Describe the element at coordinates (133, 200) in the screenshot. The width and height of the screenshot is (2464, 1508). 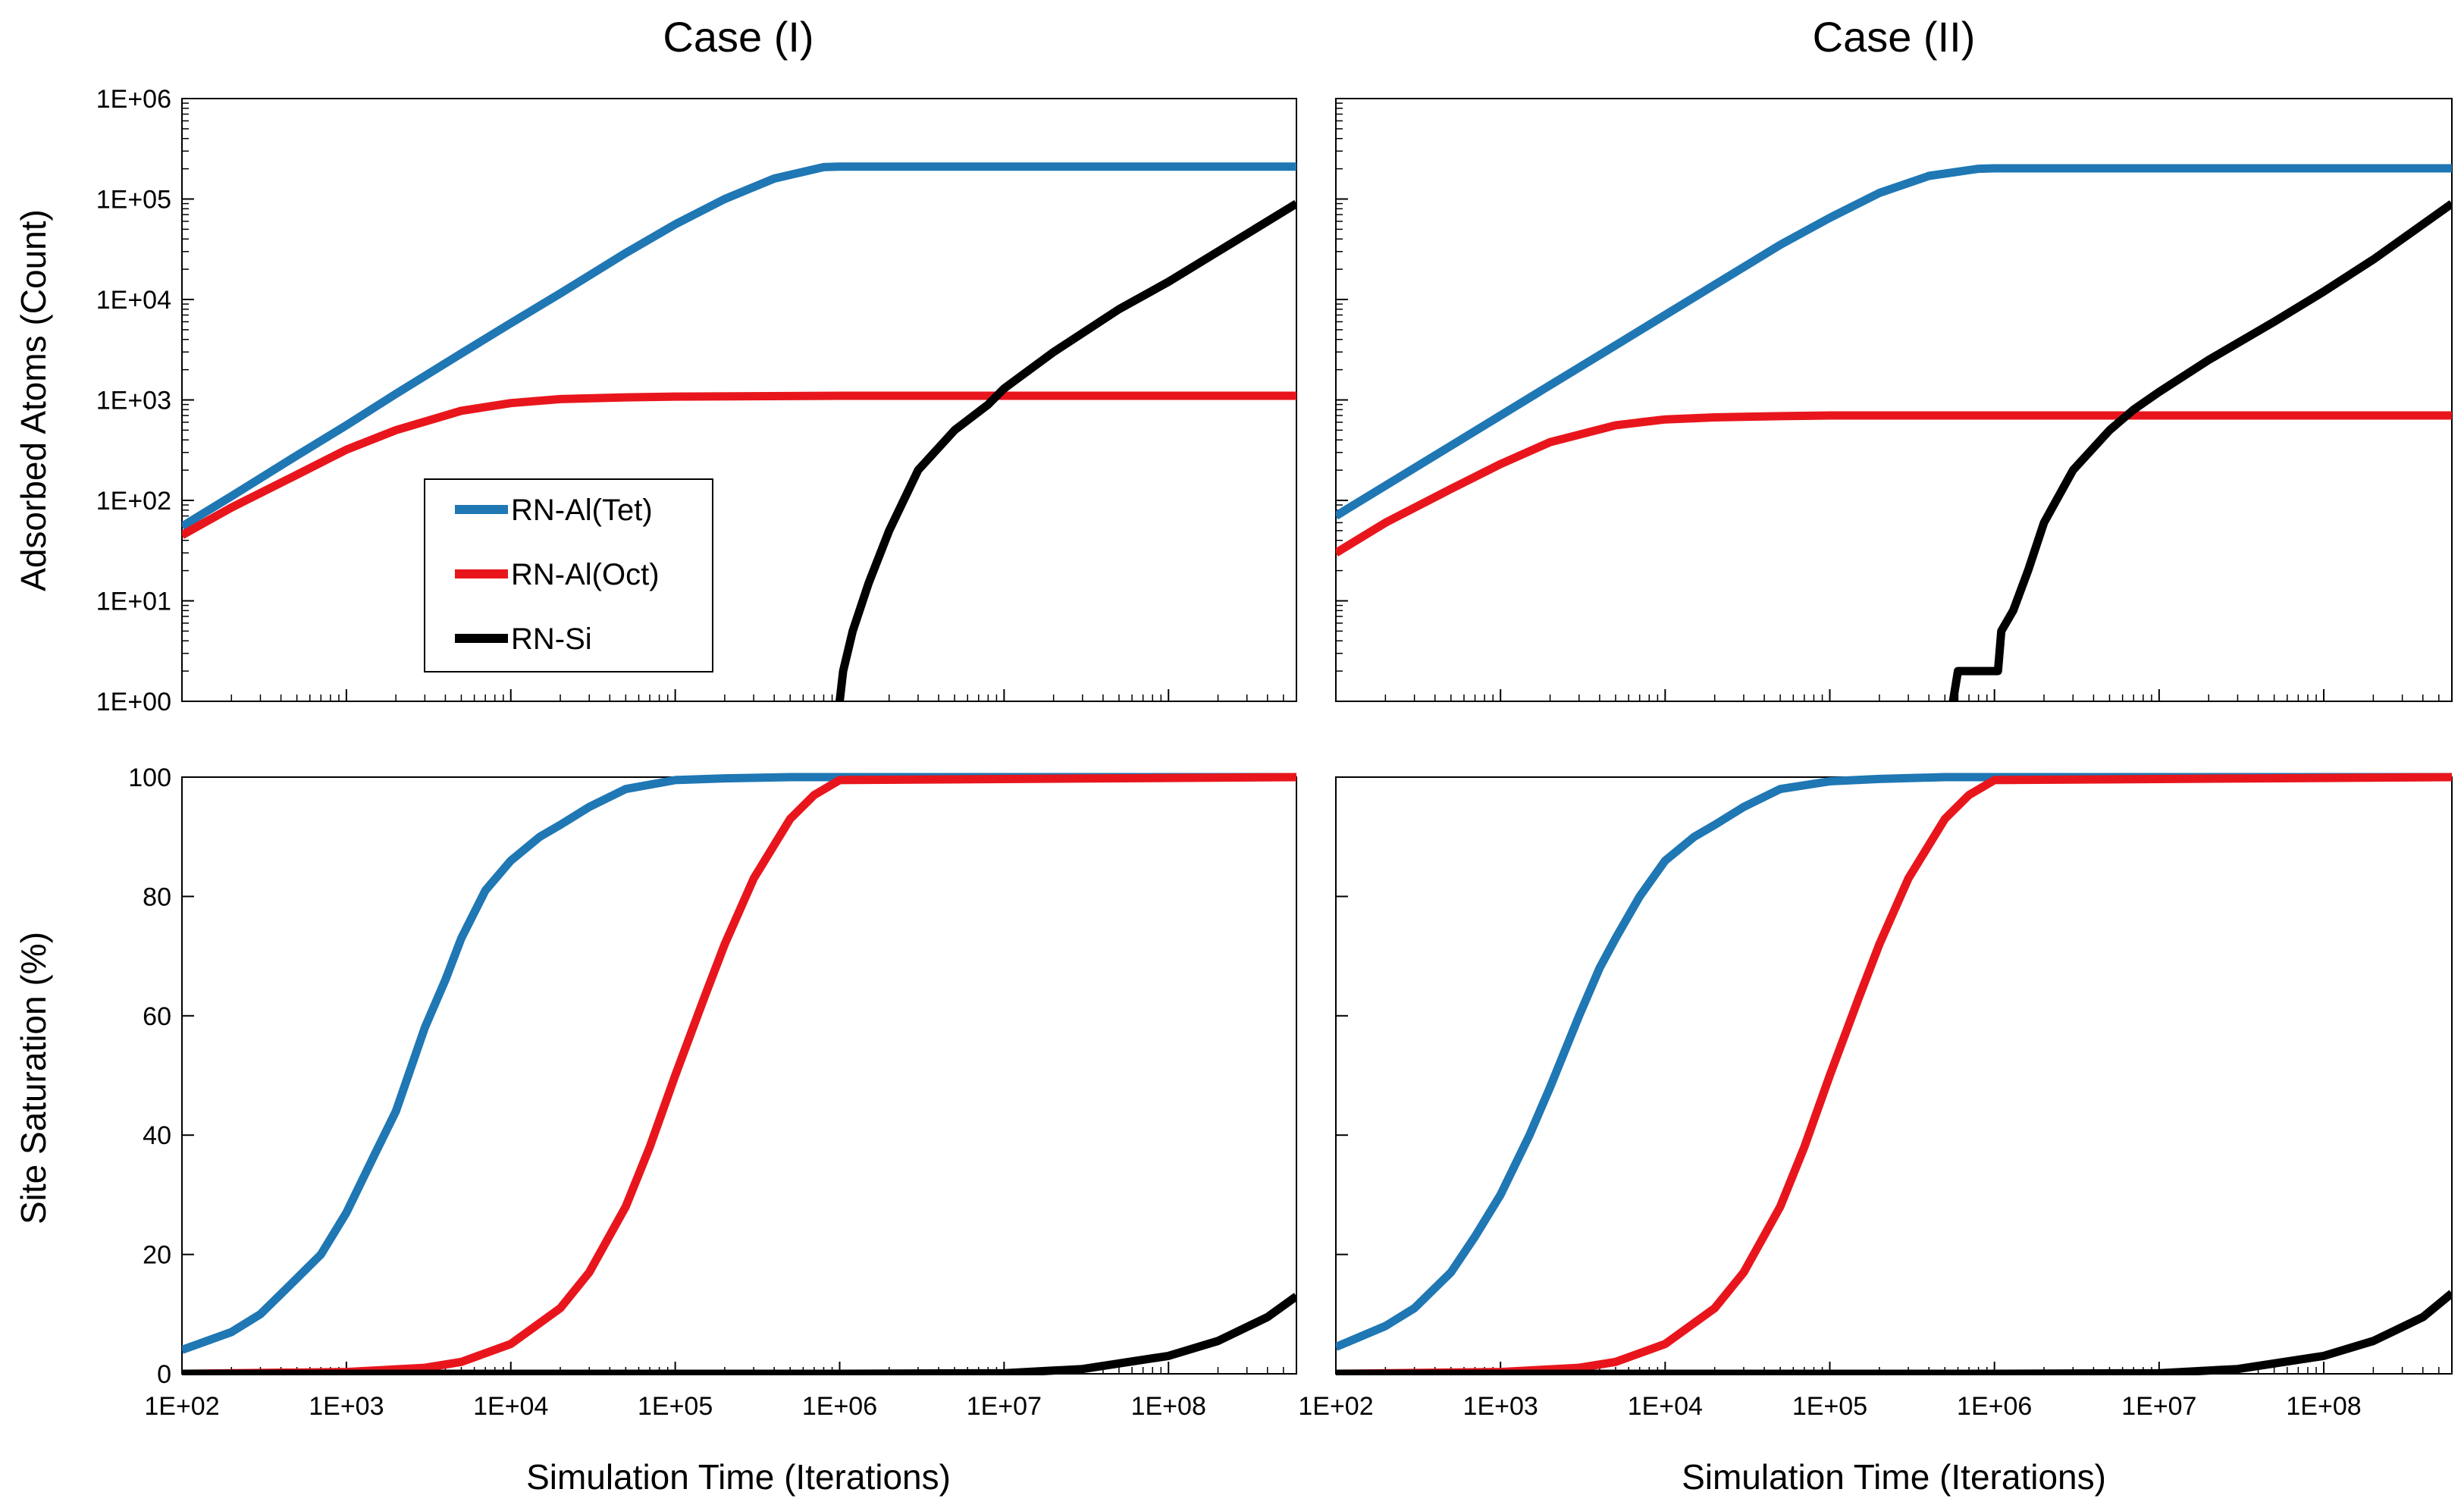
I see `y-tick-label: 1E+05` at that location.